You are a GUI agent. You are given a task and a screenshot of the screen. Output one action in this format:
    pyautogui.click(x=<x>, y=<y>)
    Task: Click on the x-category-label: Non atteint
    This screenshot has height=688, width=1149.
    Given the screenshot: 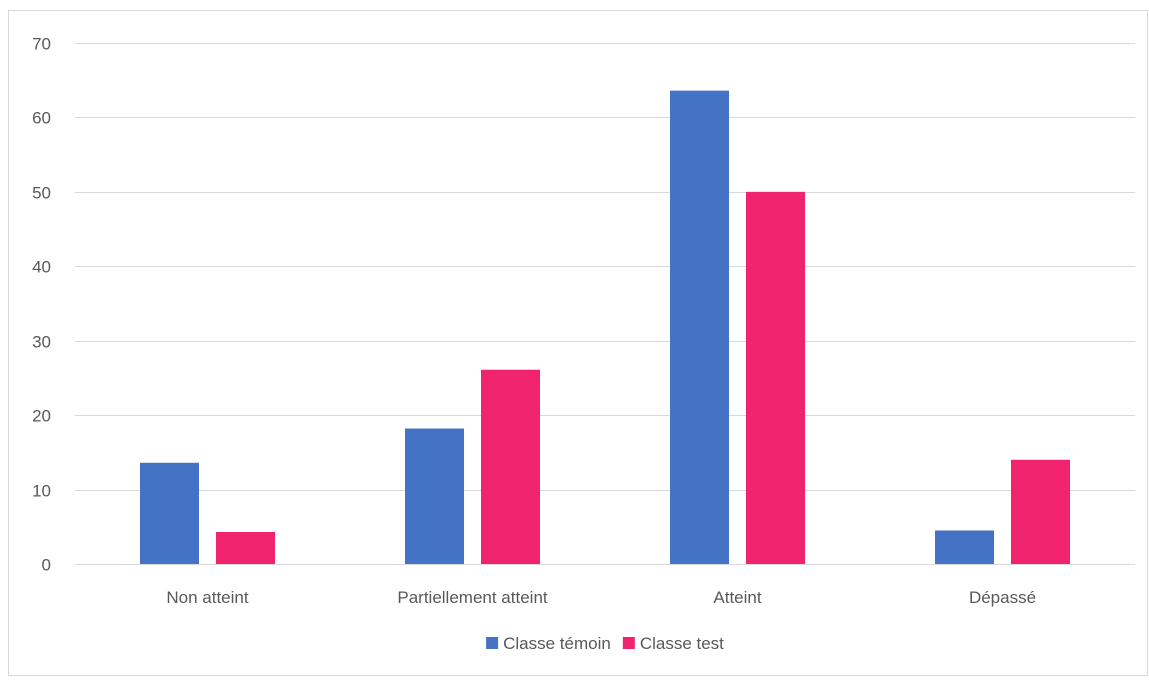 What is the action you would take?
    pyautogui.click(x=207, y=597)
    